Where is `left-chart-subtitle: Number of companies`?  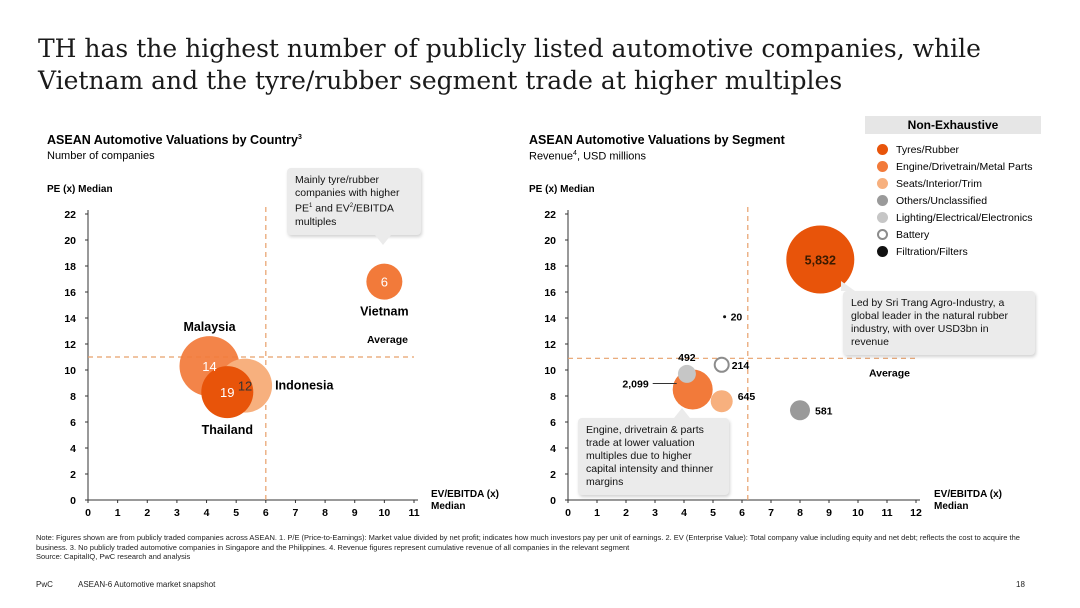
left-chart-subtitle: Number of companies is located at coordinates (101, 156).